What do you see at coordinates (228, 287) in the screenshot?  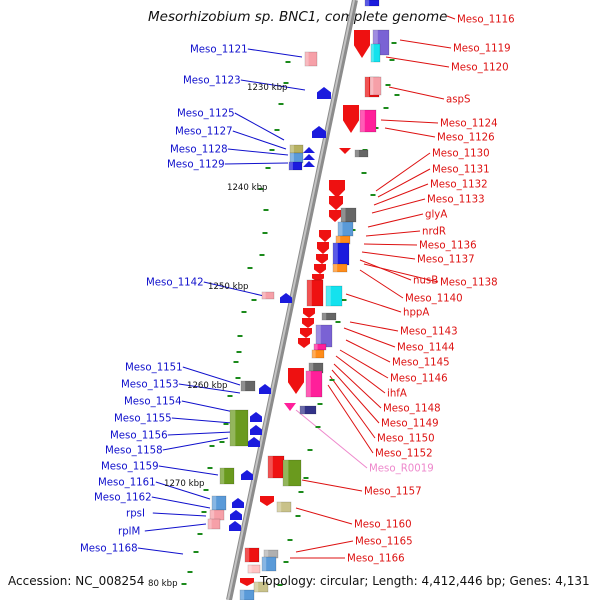 I see `scale-label: 1250 kbp` at bounding box center [228, 287].